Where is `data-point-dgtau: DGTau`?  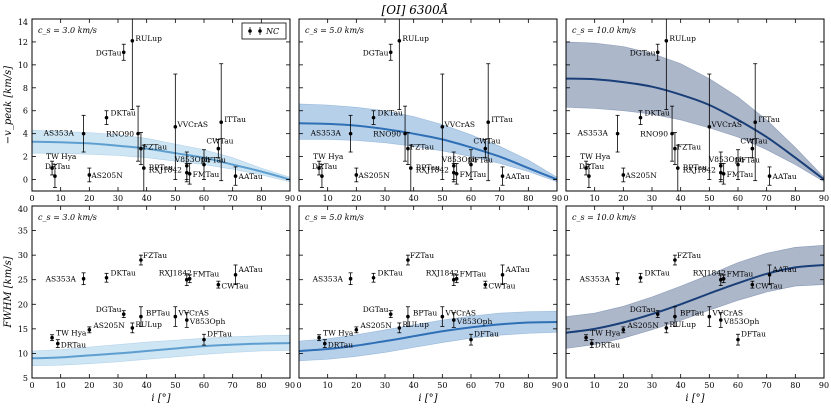 data-point-dgtau: DGTau is located at coordinates (378, 311).